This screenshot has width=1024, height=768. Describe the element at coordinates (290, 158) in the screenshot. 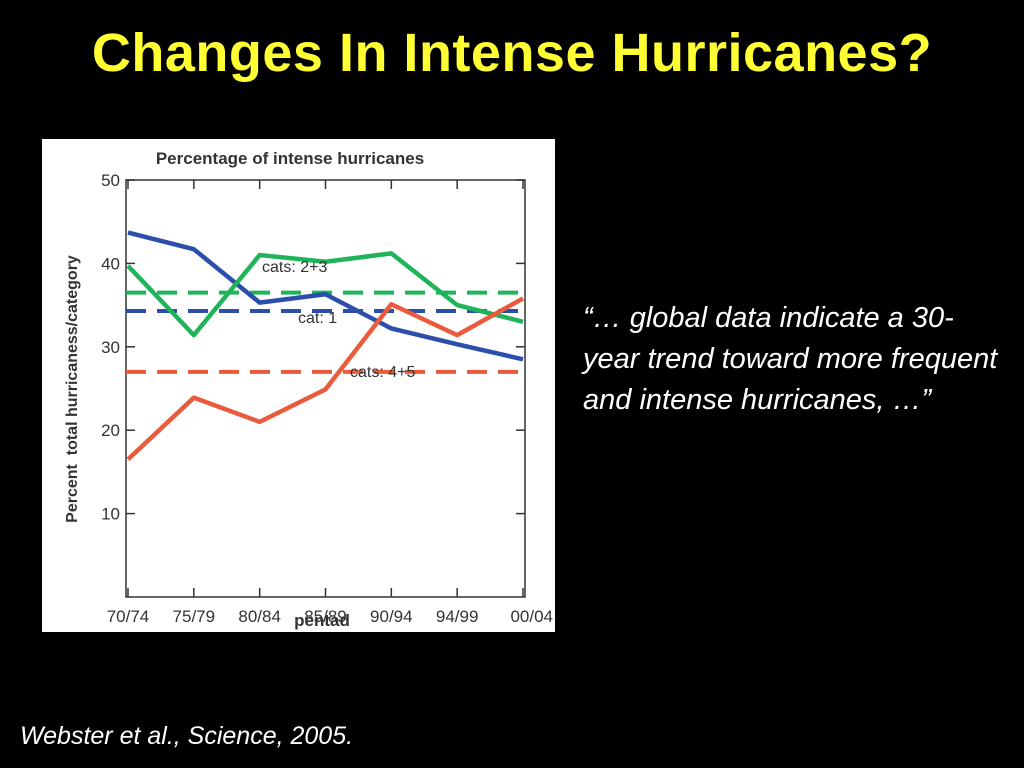

I see `chart-title: Percentage of intense hurricanes` at that location.